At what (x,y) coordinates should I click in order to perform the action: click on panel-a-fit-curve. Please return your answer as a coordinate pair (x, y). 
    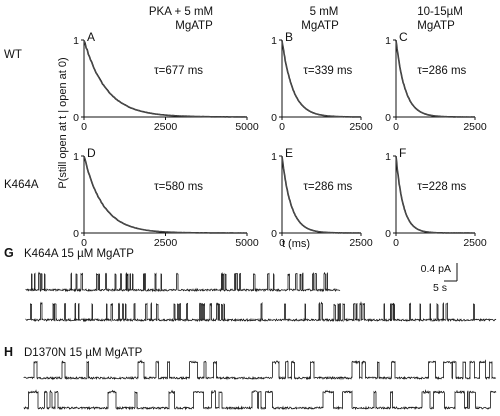
    Looking at the image, I should click on (165, 78).